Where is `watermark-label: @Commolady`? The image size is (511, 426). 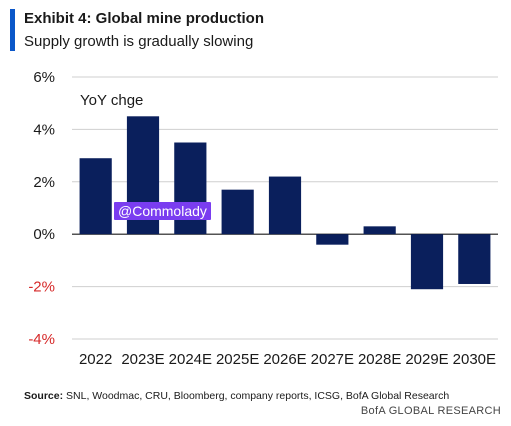 watermark-label: @Commolady is located at coordinates (162, 211).